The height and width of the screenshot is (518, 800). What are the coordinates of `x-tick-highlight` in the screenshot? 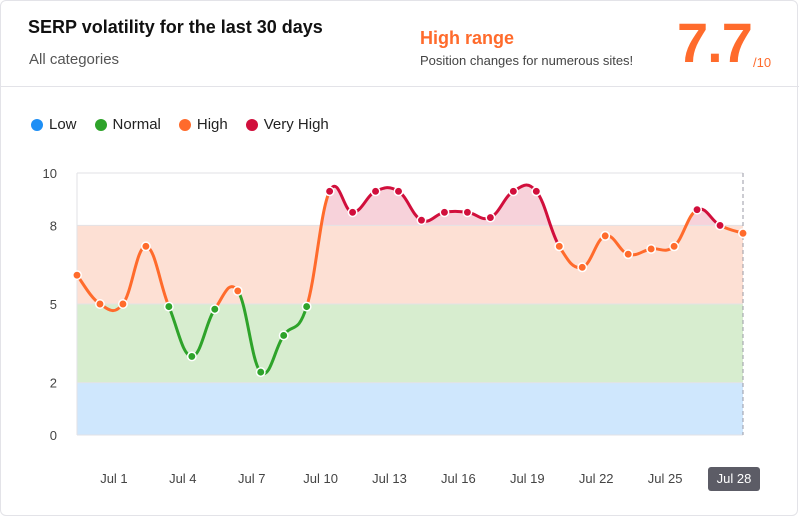 It's located at (734, 479).